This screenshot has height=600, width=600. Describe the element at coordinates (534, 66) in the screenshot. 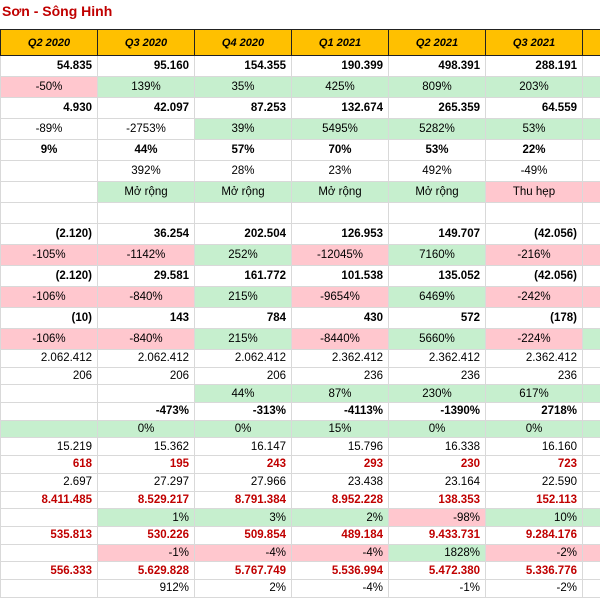

I see `table-cell: 288.191` at that location.